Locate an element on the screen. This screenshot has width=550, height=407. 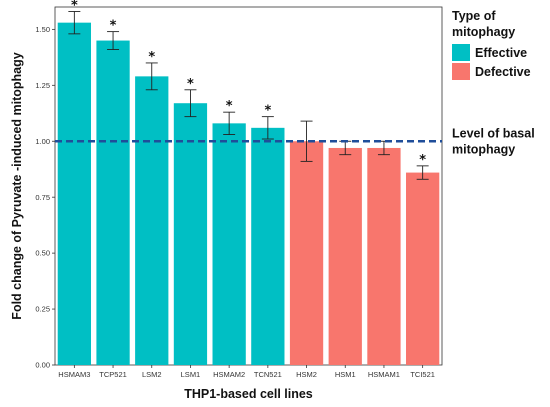
bar-lsm2 is located at coordinates (152, 221).